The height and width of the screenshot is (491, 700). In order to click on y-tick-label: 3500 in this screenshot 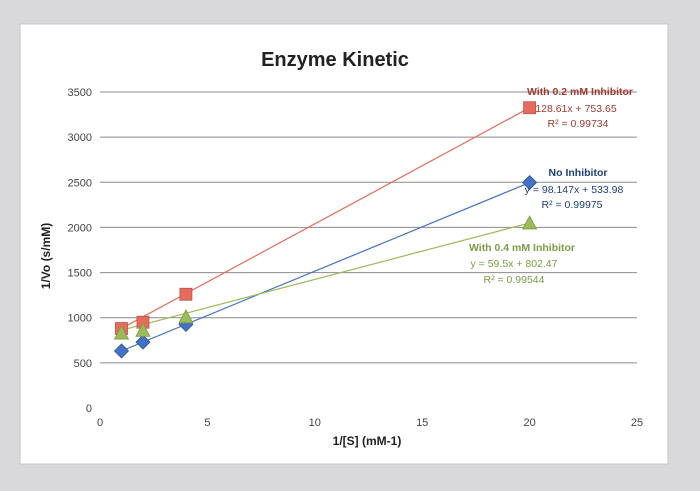, I will do `click(80, 93)`.